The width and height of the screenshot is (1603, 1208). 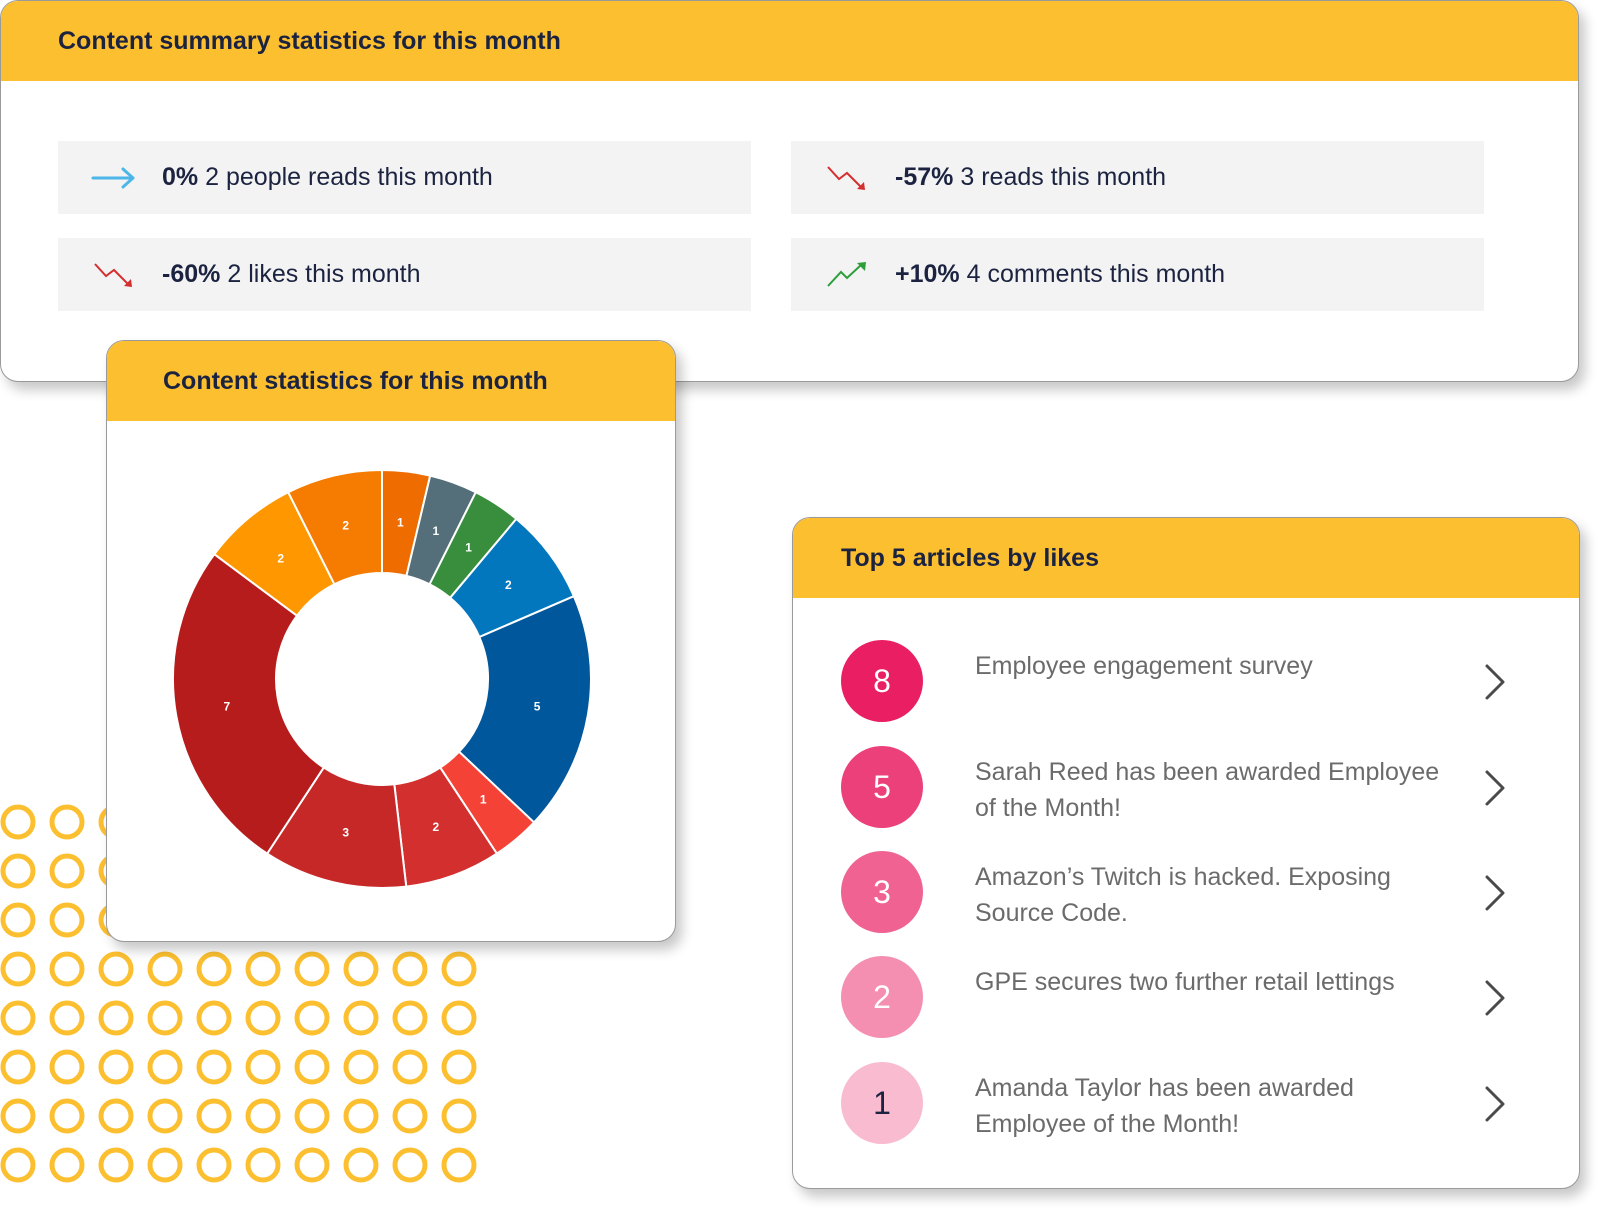 What do you see at coordinates (537, 706) in the screenshot?
I see `donut-slice-label: 5` at bounding box center [537, 706].